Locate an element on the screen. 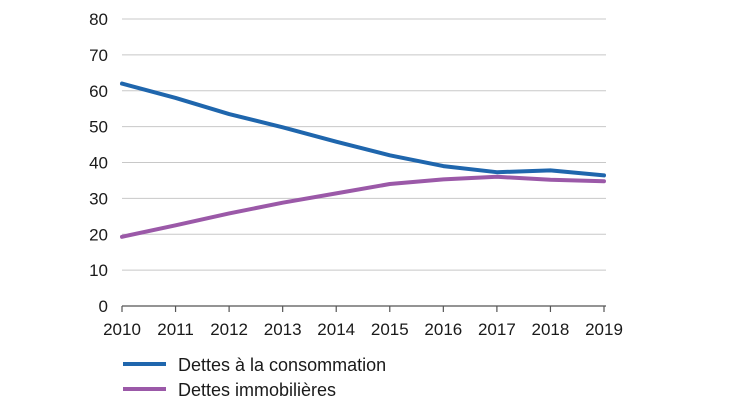 This screenshot has height=410, width=730. x-tick-label: 2010 is located at coordinates (122, 329).